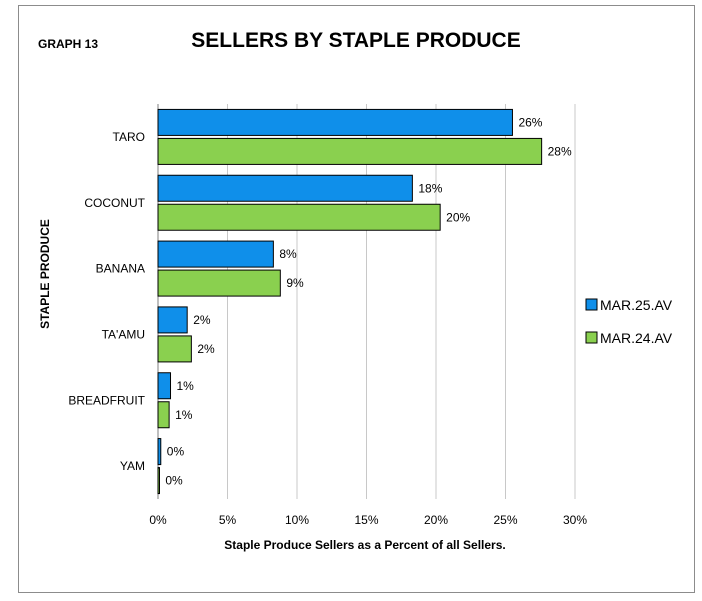 The image size is (702, 601). Describe the element at coordinates (629, 321) in the screenshot. I see `legend: MAR.25.AV MAR.24.AV` at that location.